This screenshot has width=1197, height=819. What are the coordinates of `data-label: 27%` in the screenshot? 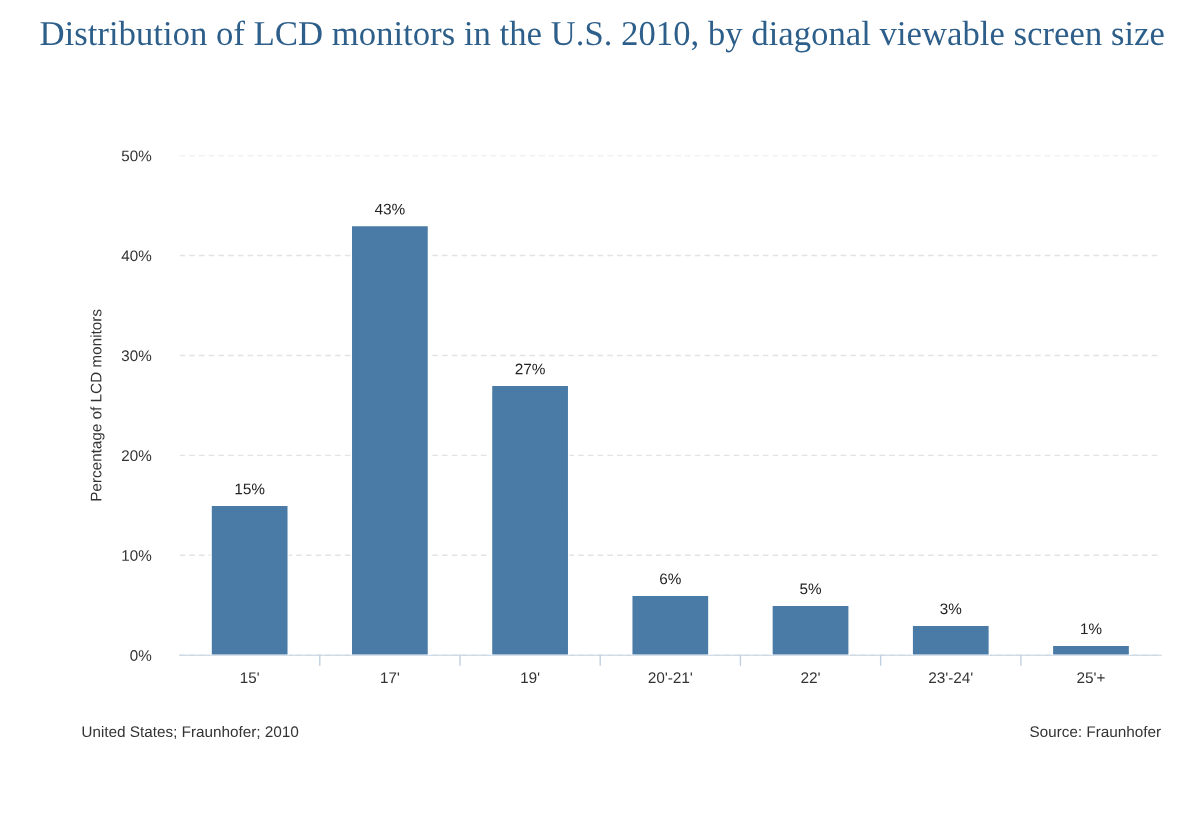 It's located at (530, 369).